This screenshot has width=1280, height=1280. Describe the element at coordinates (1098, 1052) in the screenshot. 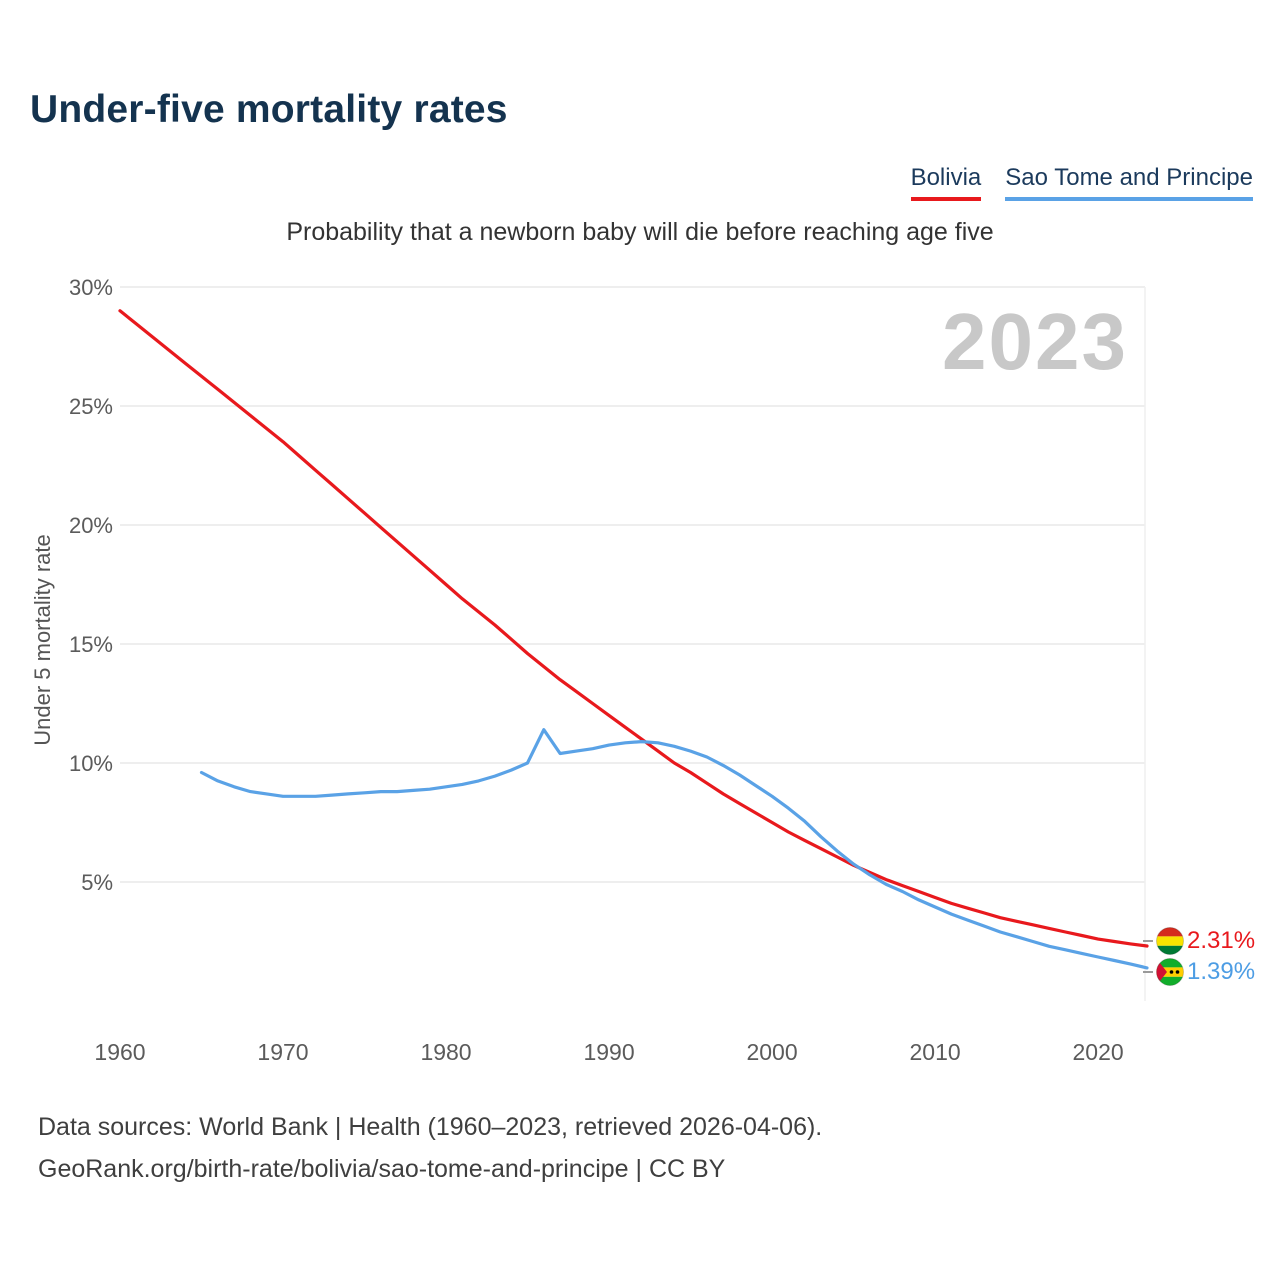

I see `x-tick-label: 2020` at that location.